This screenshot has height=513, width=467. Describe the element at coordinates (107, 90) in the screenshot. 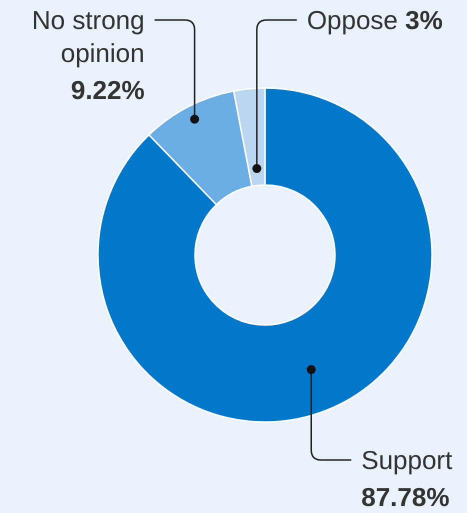

I see `data-label: 9.22%` at that location.